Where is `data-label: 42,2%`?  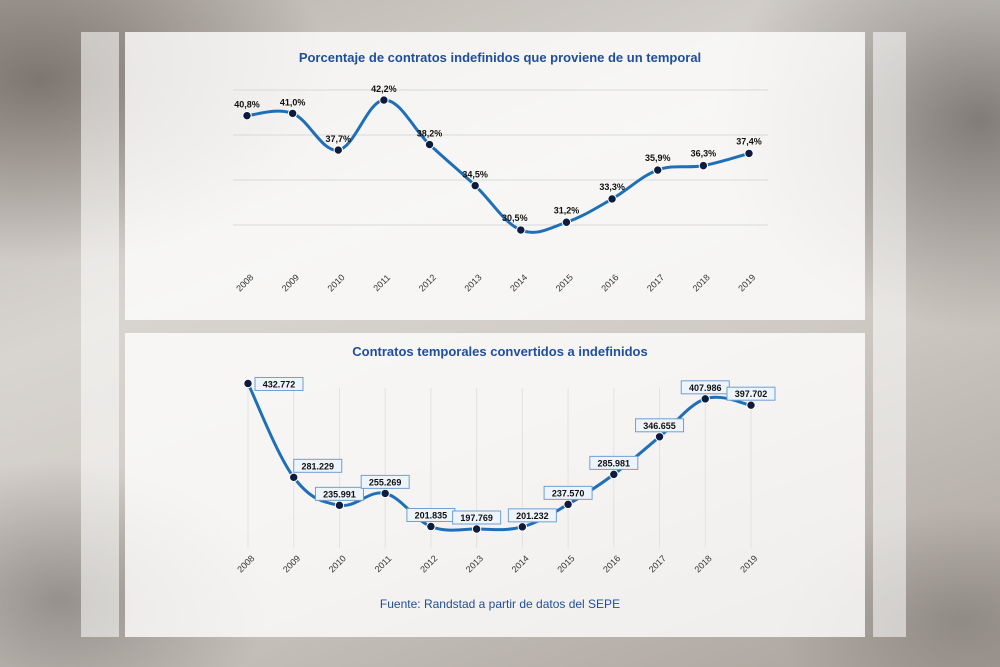
data-label: 42,2% is located at coordinates (384, 89).